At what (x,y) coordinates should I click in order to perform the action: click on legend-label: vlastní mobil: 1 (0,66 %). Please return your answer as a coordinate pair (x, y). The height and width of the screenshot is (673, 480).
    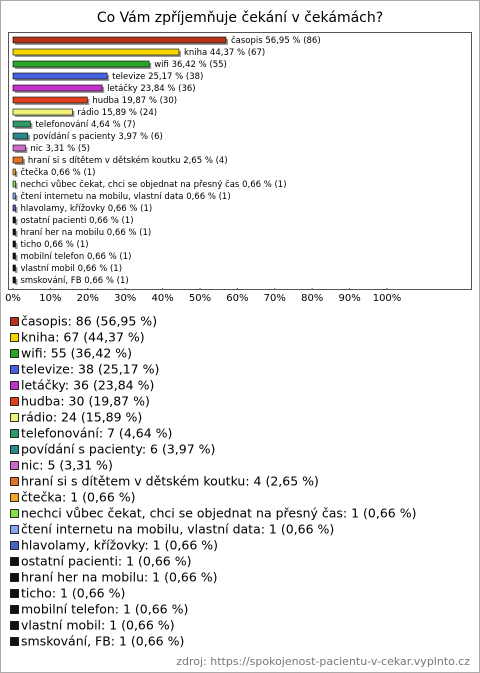
    Looking at the image, I should click on (98, 625).